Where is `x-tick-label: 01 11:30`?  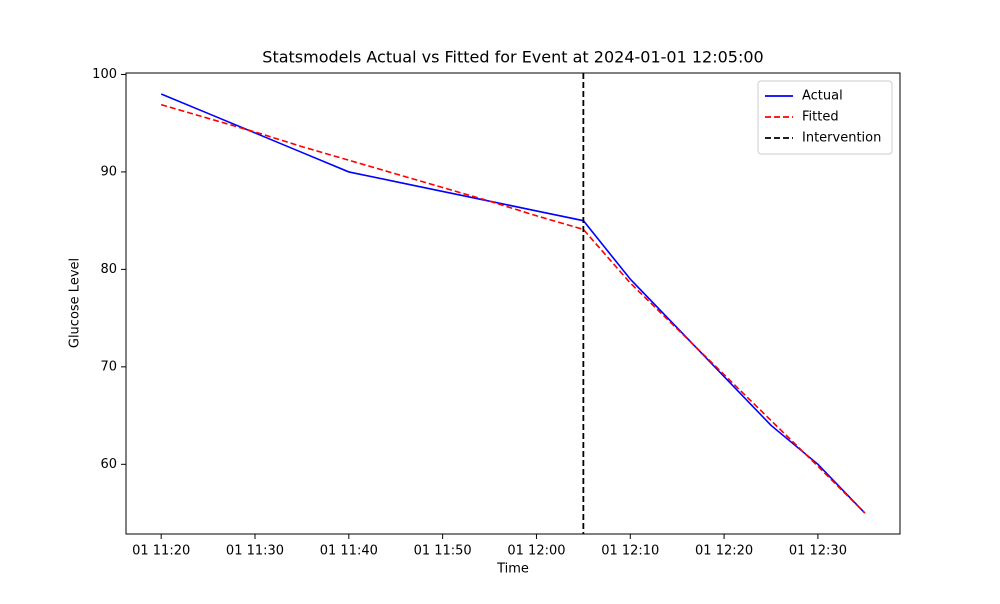
x-tick-label: 01 11:30 is located at coordinates (255, 551).